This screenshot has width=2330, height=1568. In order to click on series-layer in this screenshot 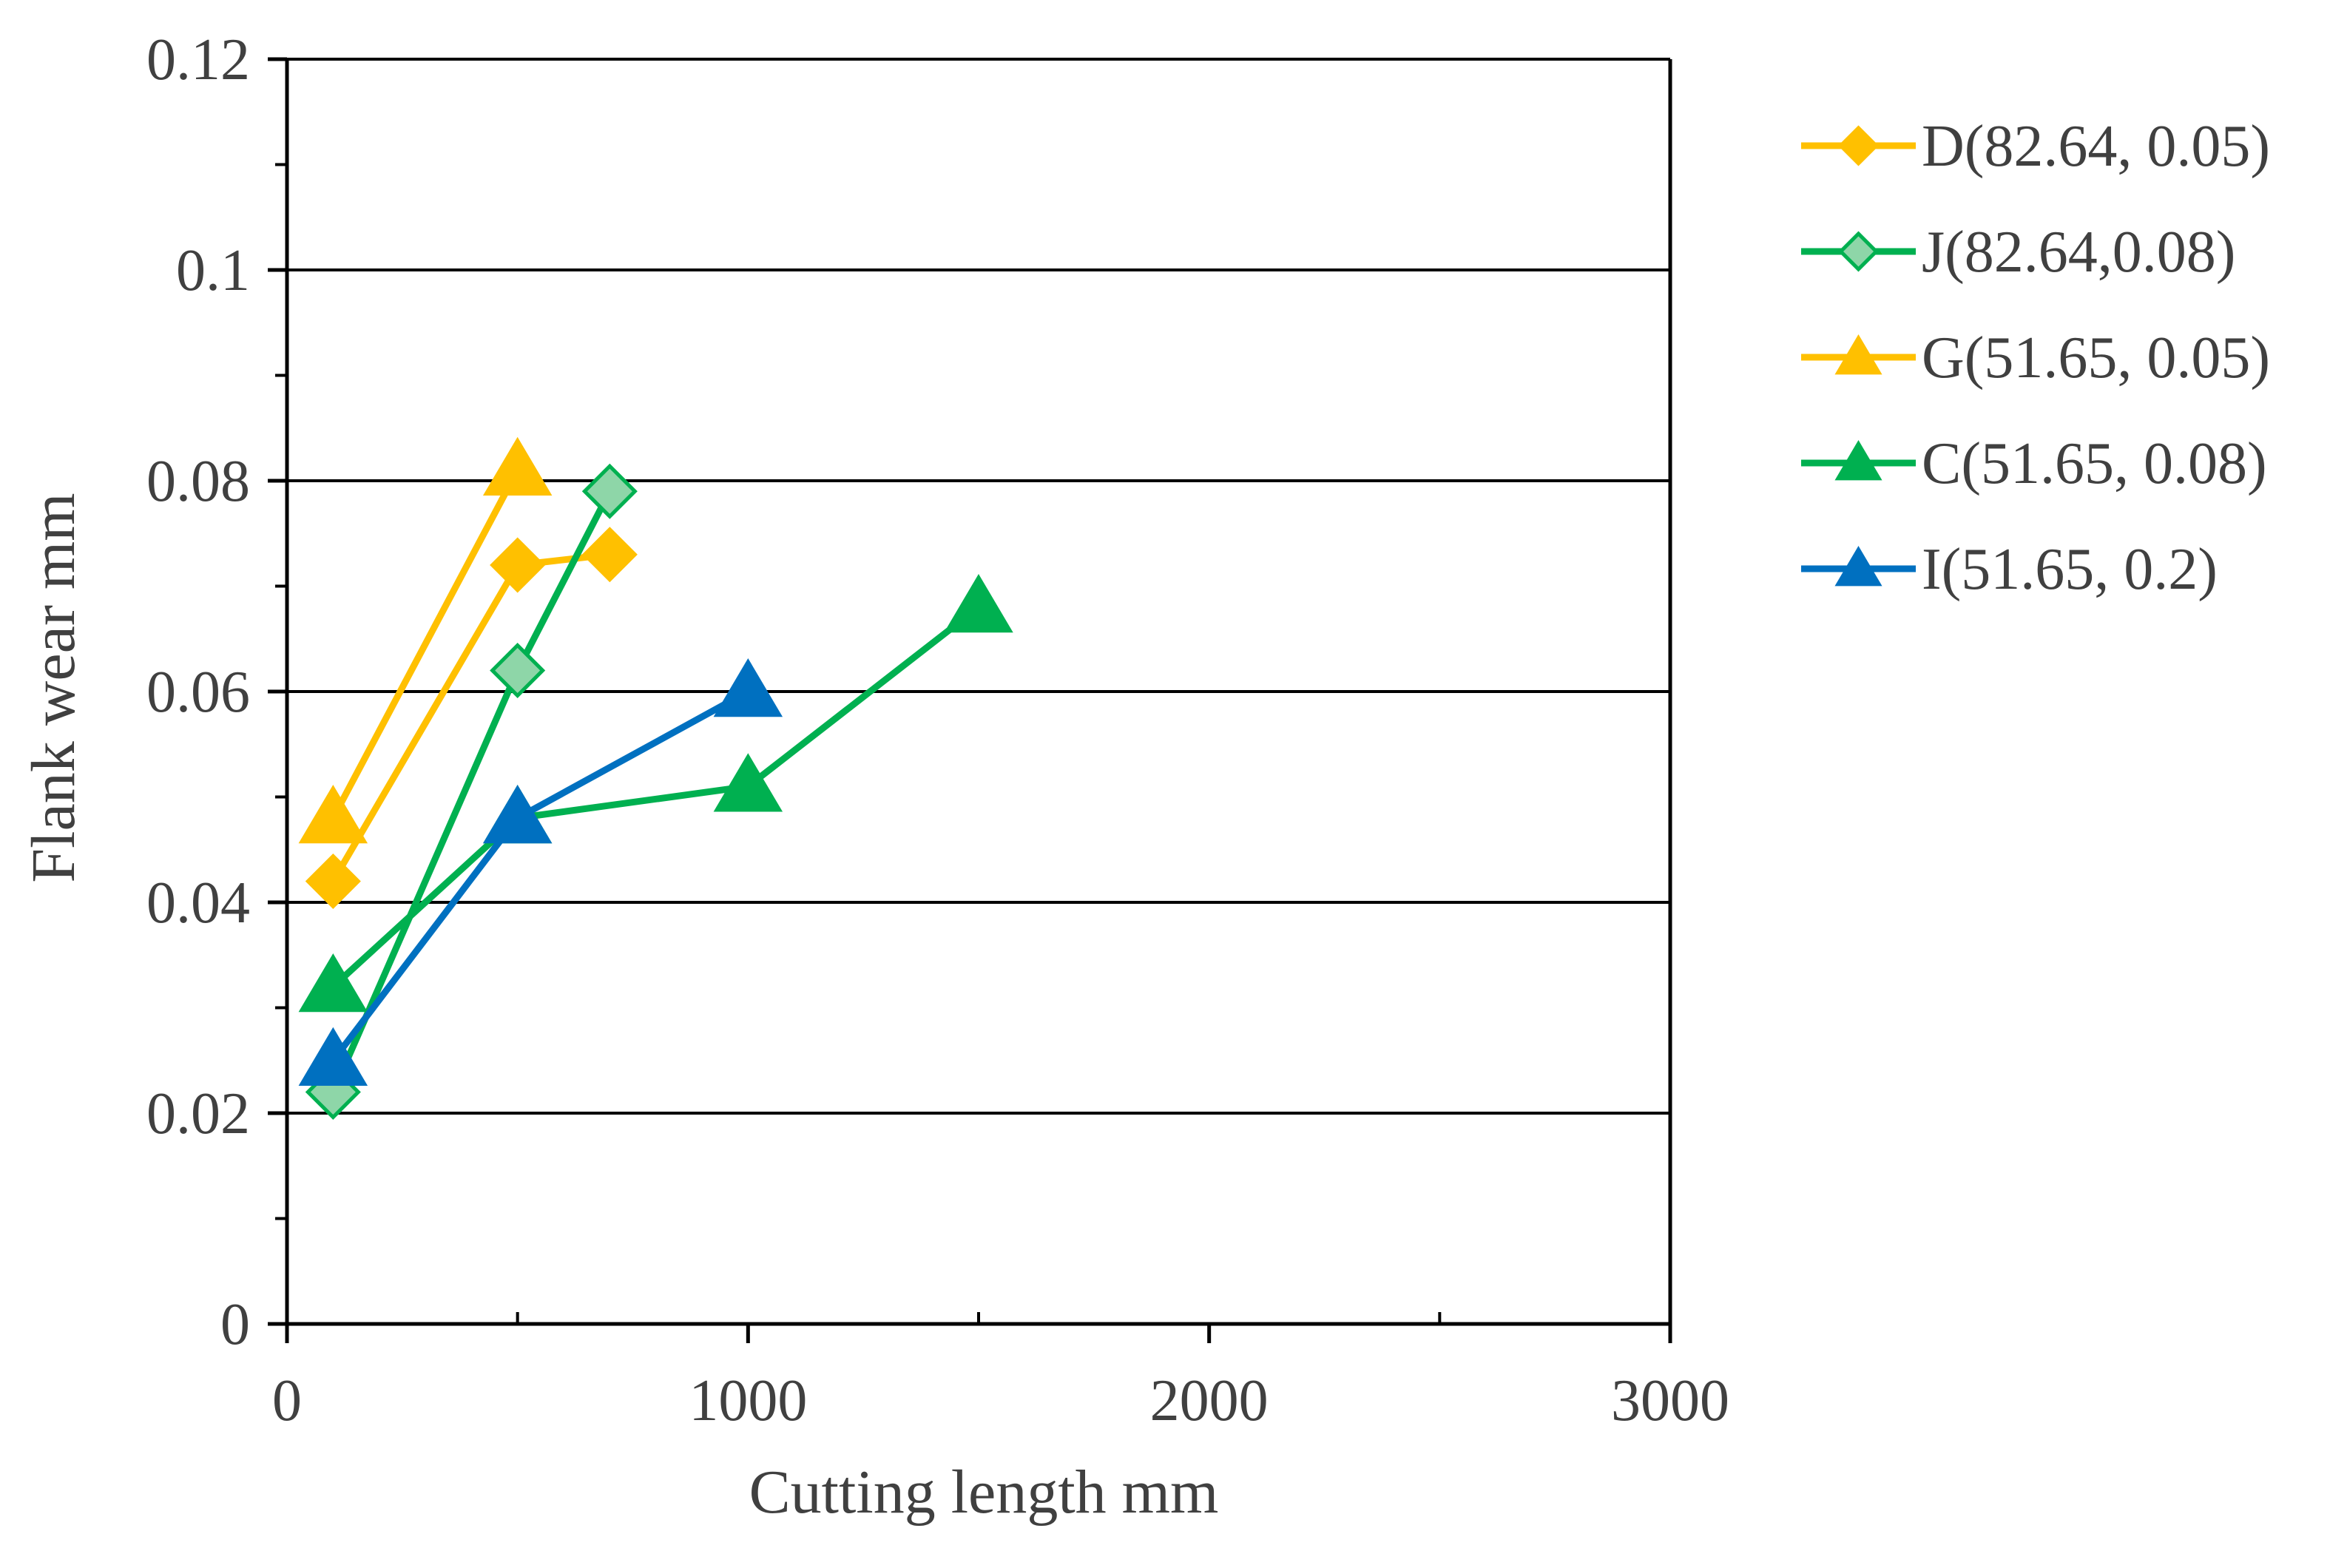, I will do `click(655, 778)`.